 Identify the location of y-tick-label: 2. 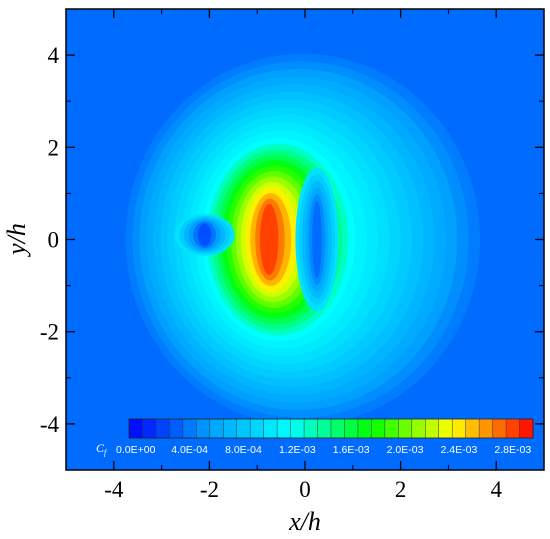
(54, 147).